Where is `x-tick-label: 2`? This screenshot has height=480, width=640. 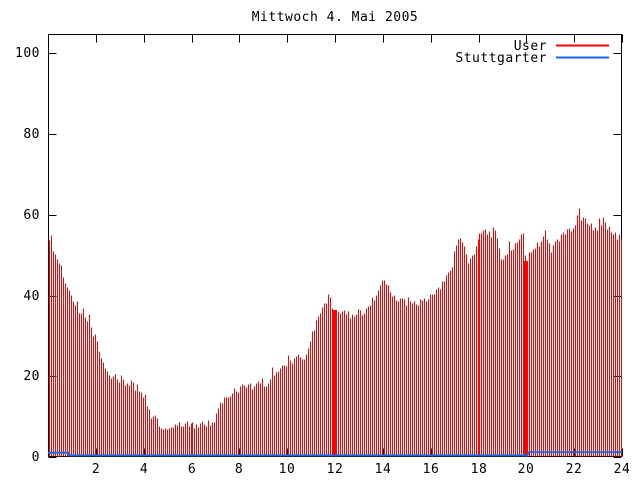
x-tick-label: 2 is located at coordinates (96, 469).